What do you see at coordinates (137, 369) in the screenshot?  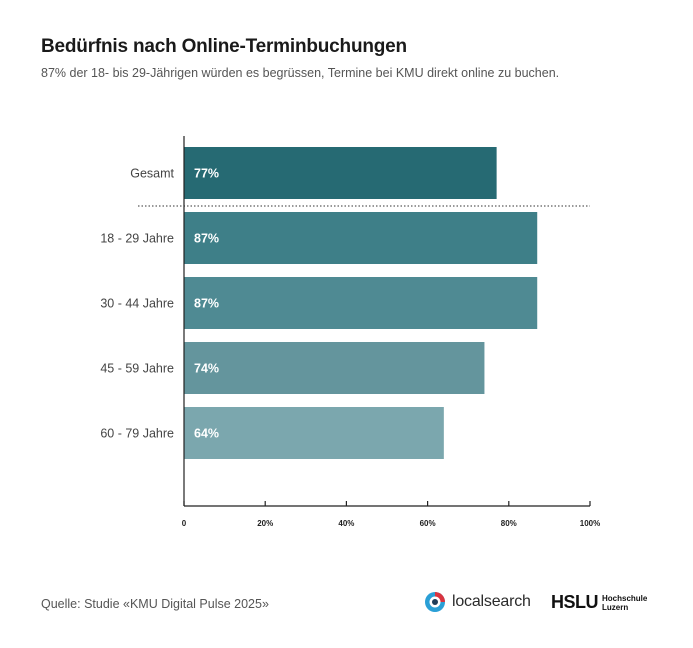 I see `category-label: 45 - 59 Jahre` at bounding box center [137, 369].